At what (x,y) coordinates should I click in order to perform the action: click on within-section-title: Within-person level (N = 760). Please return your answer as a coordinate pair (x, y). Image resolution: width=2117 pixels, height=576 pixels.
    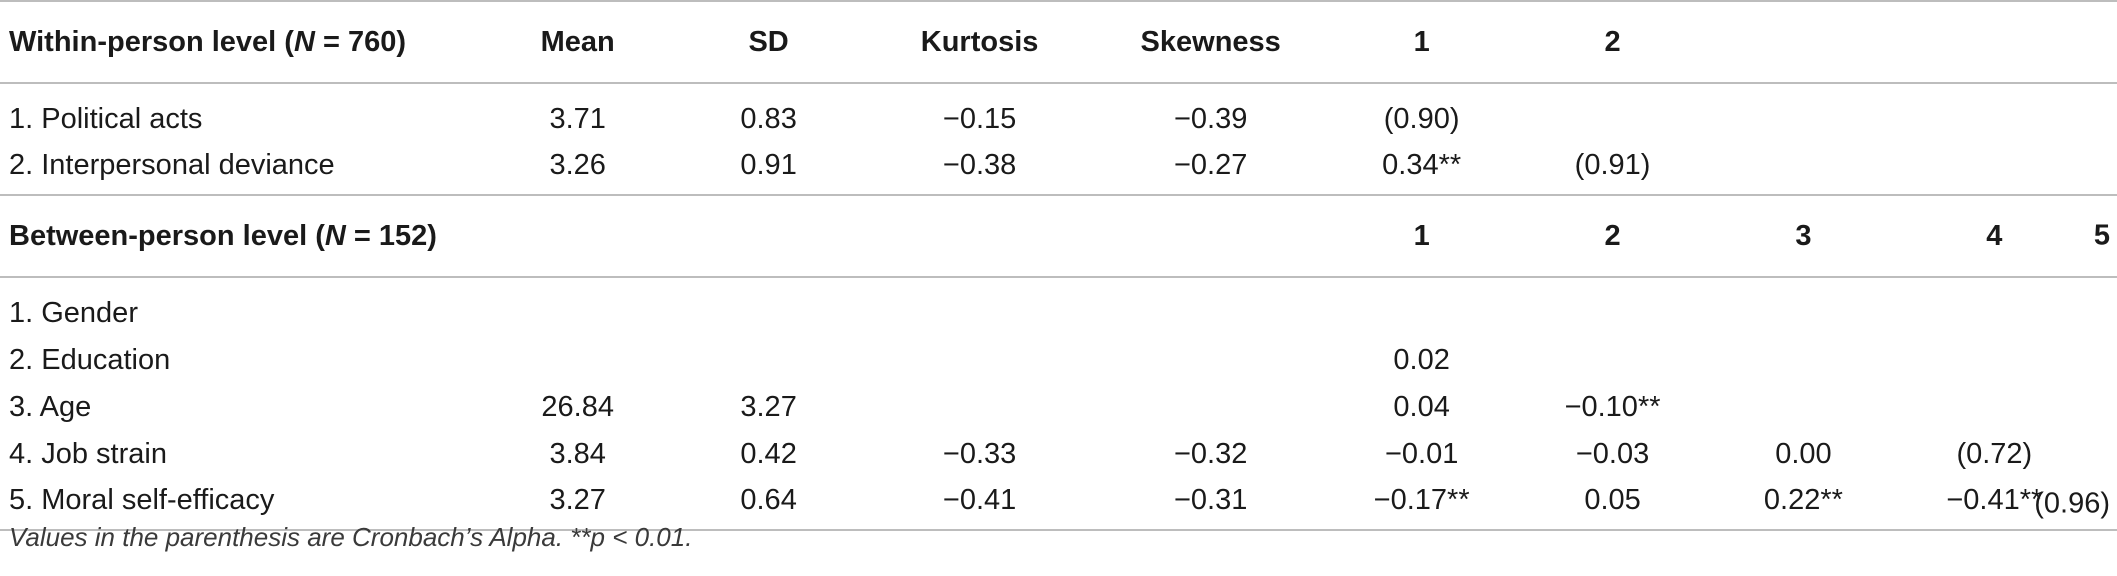
    Looking at the image, I should click on (207, 41).